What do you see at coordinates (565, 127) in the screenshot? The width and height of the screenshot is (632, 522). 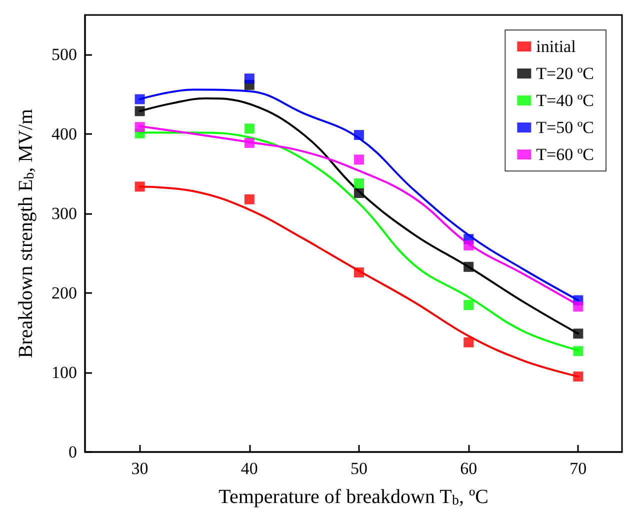 I see `legend-label: T=50 ºC` at bounding box center [565, 127].